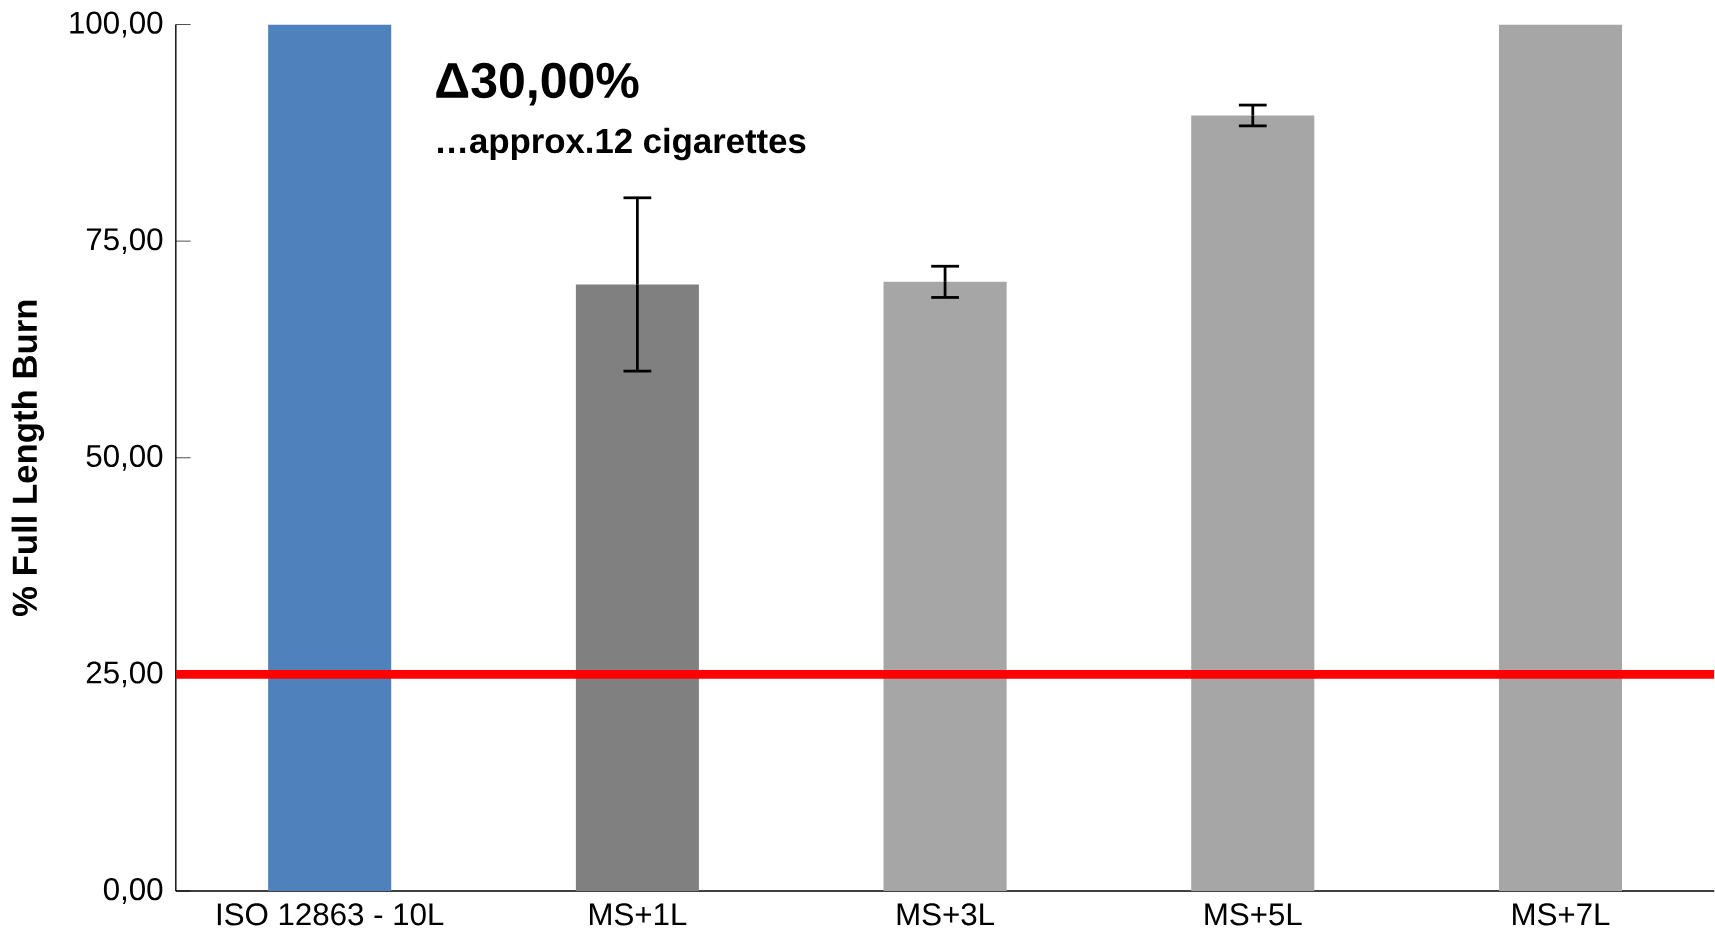 This screenshot has height=937, width=1715. What do you see at coordinates (1253, 914) in the screenshot?
I see `x-tick-label: MS+5L` at bounding box center [1253, 914].